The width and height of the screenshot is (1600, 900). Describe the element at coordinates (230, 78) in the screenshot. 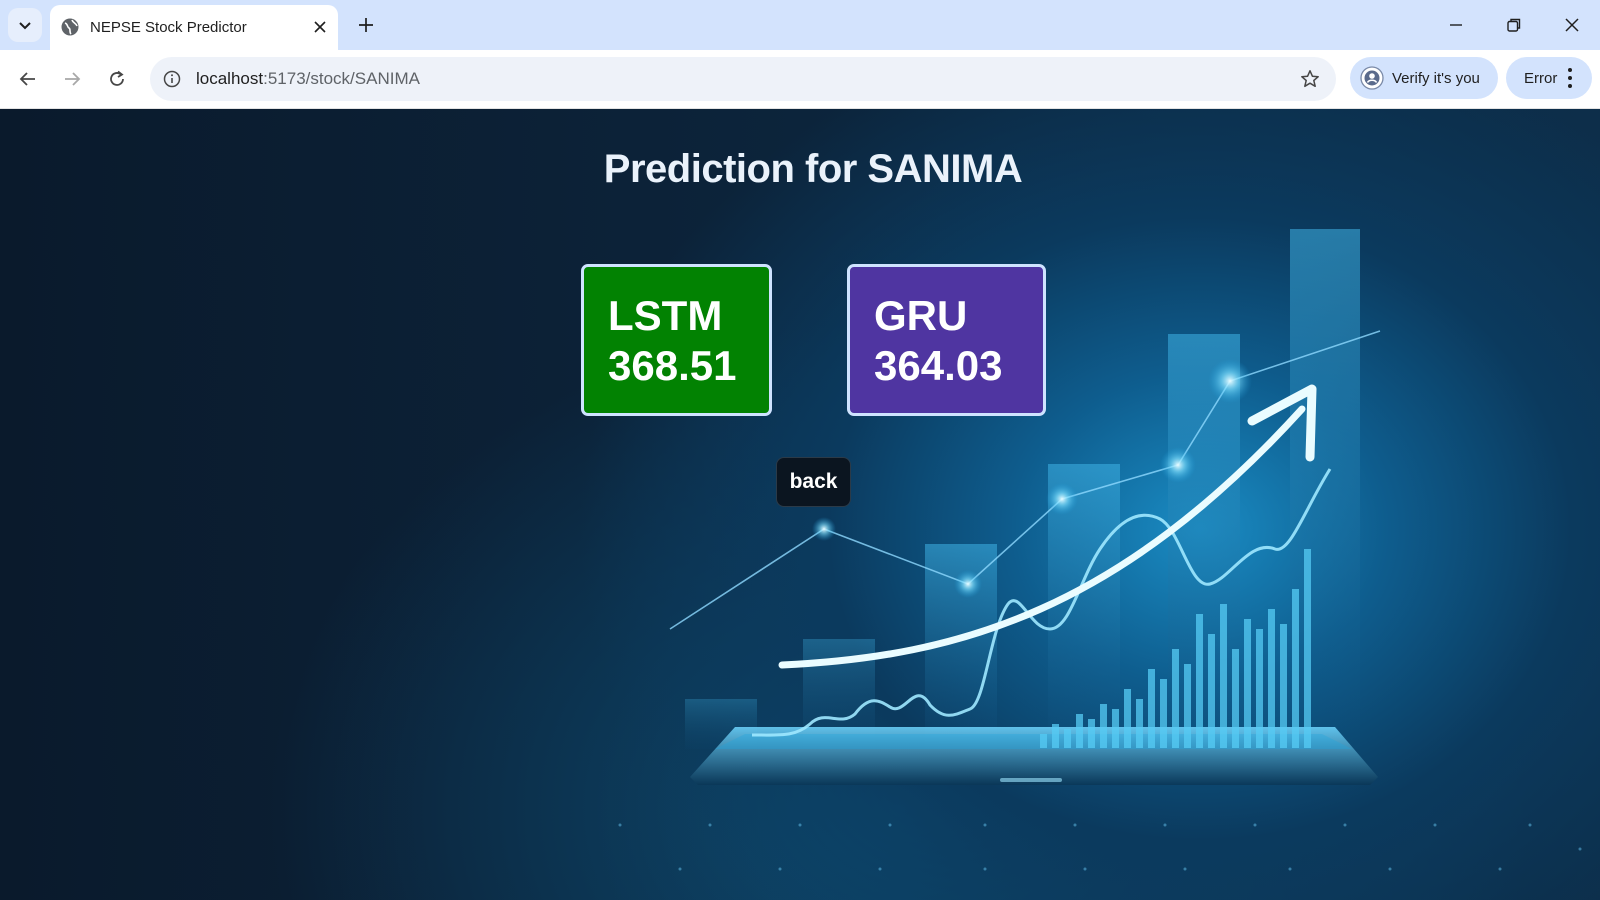

I see `url-host: localhost` at that location.